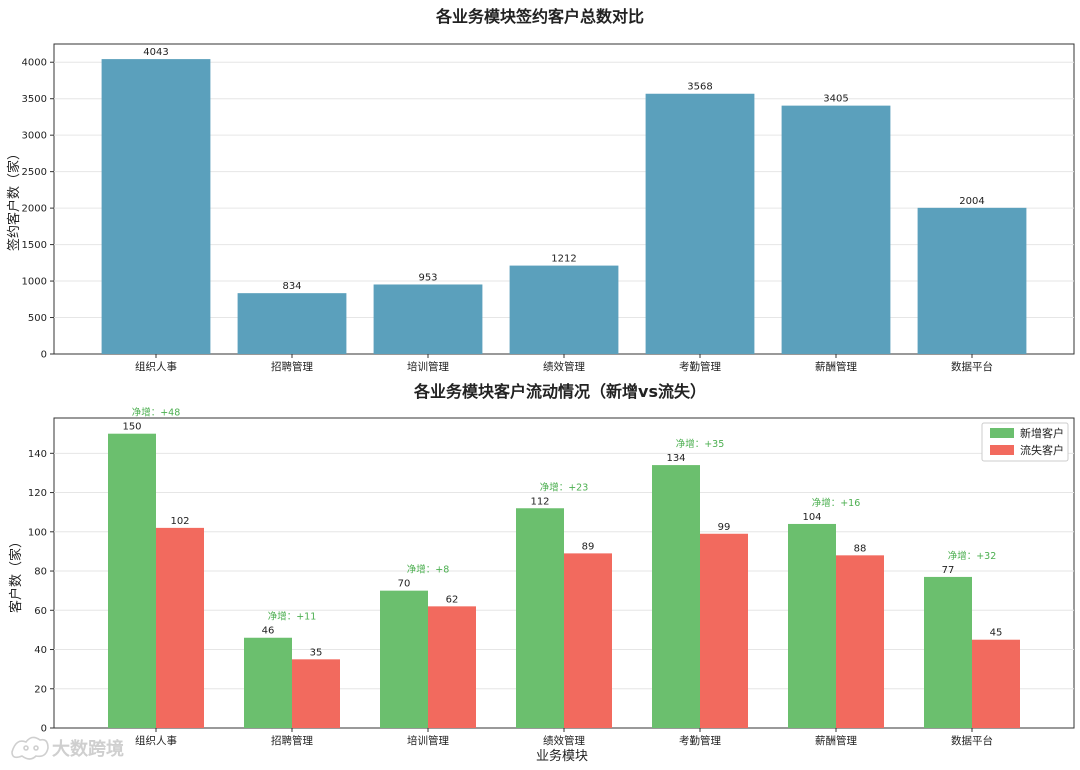 This screenshot has width=1080, height=770. What do you see at coordinates (40, 572) in the screenshot?
I see `chart2-ytick-label: 80` at bounding box center [40, 572].